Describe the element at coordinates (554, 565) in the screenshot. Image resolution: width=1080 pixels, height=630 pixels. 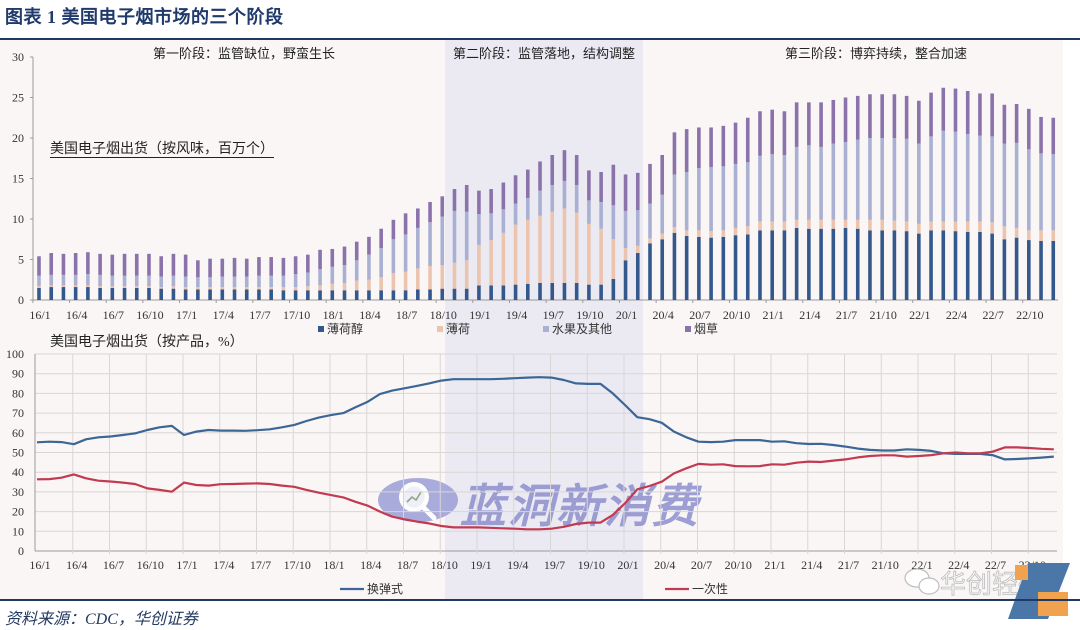
I see `x-tick-label: 19/7` at that location.